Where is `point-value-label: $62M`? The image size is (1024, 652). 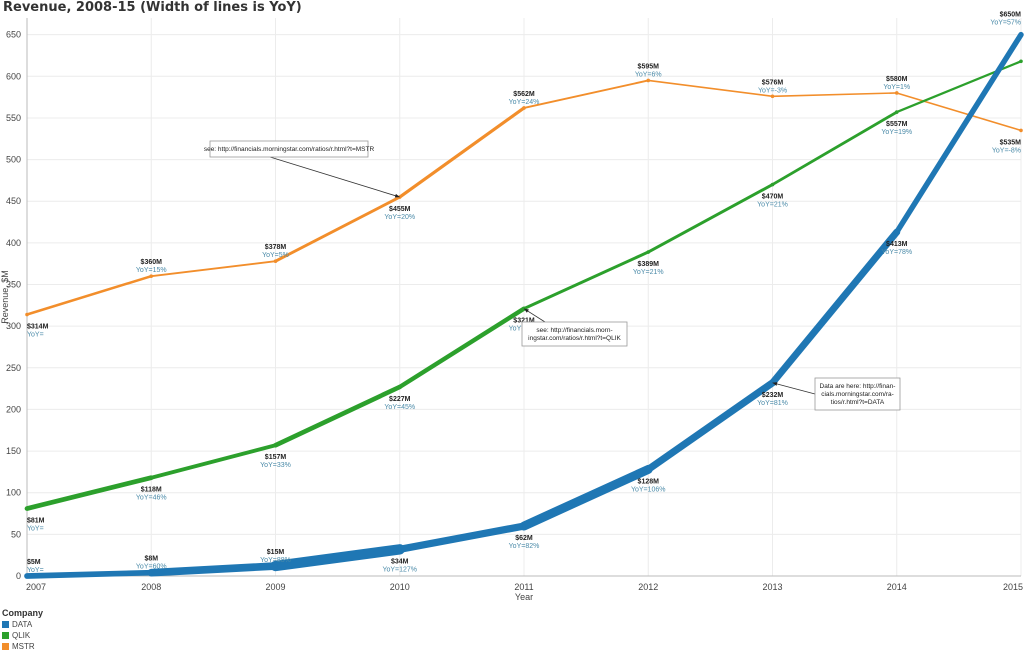 point-value-label: $62M is located at coordinates (524, 538).